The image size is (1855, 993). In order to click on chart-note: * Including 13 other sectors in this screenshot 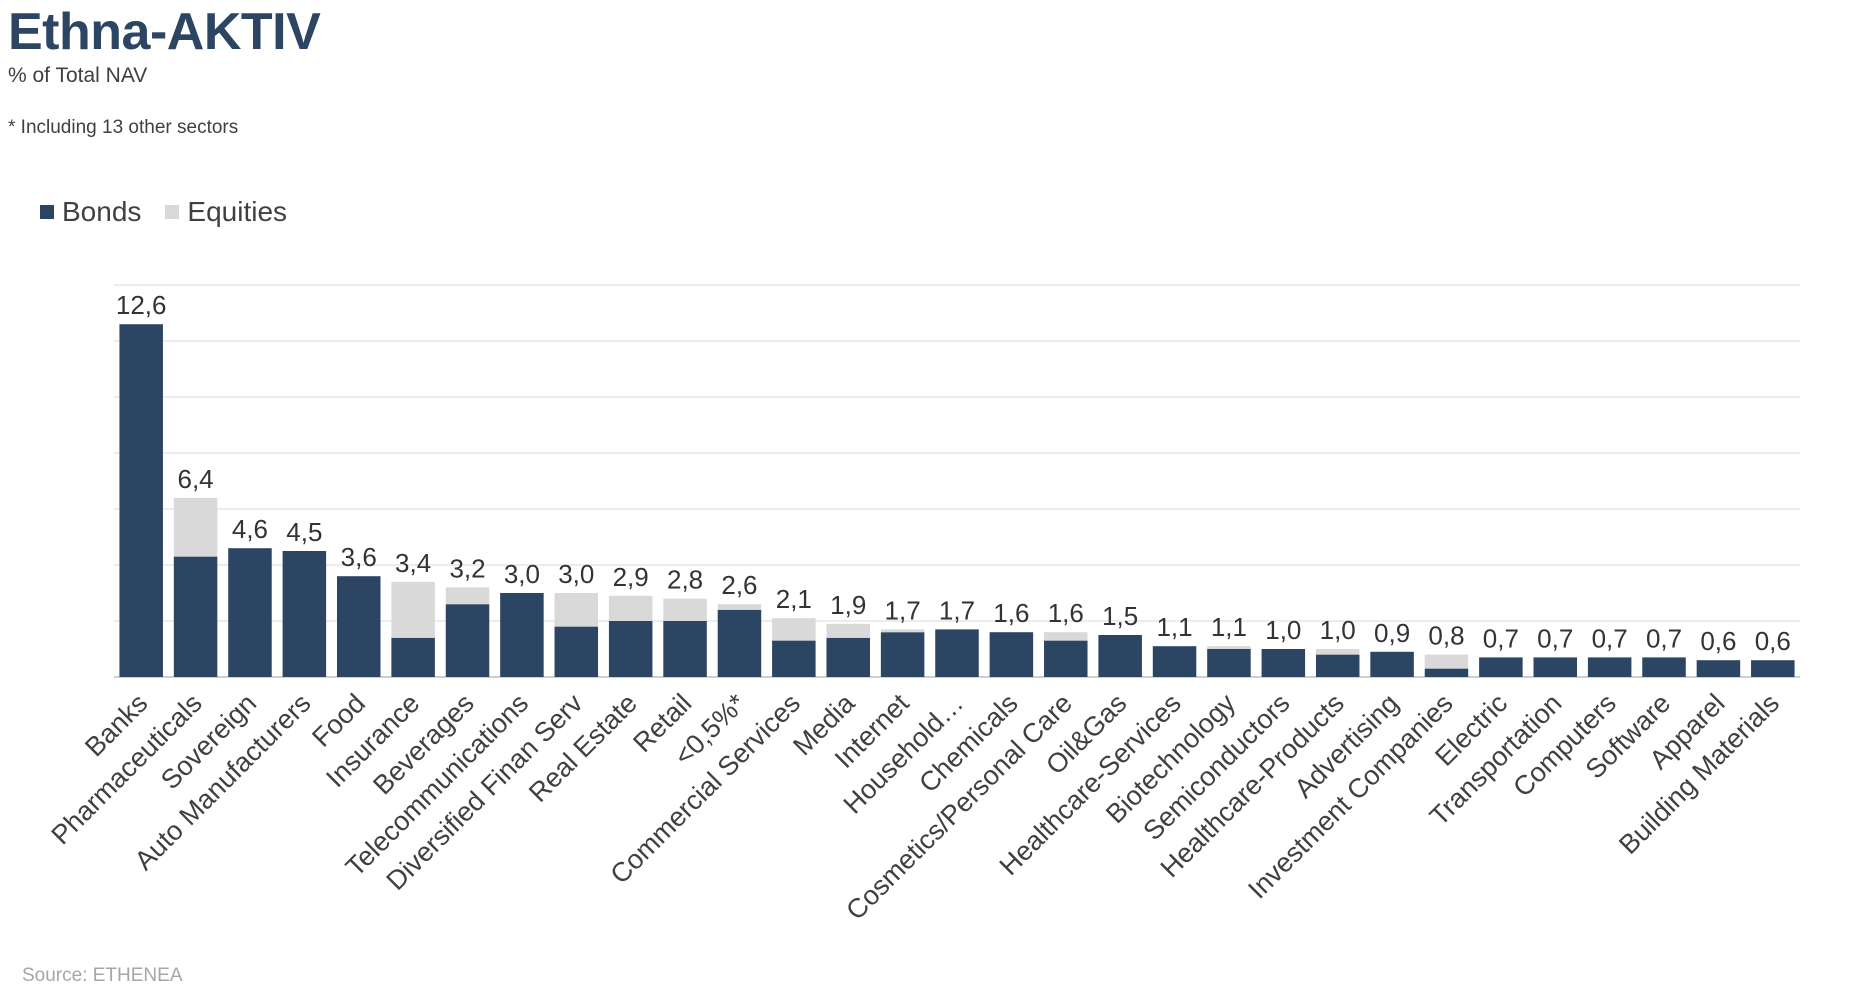, I will do `click(123, 127)`.